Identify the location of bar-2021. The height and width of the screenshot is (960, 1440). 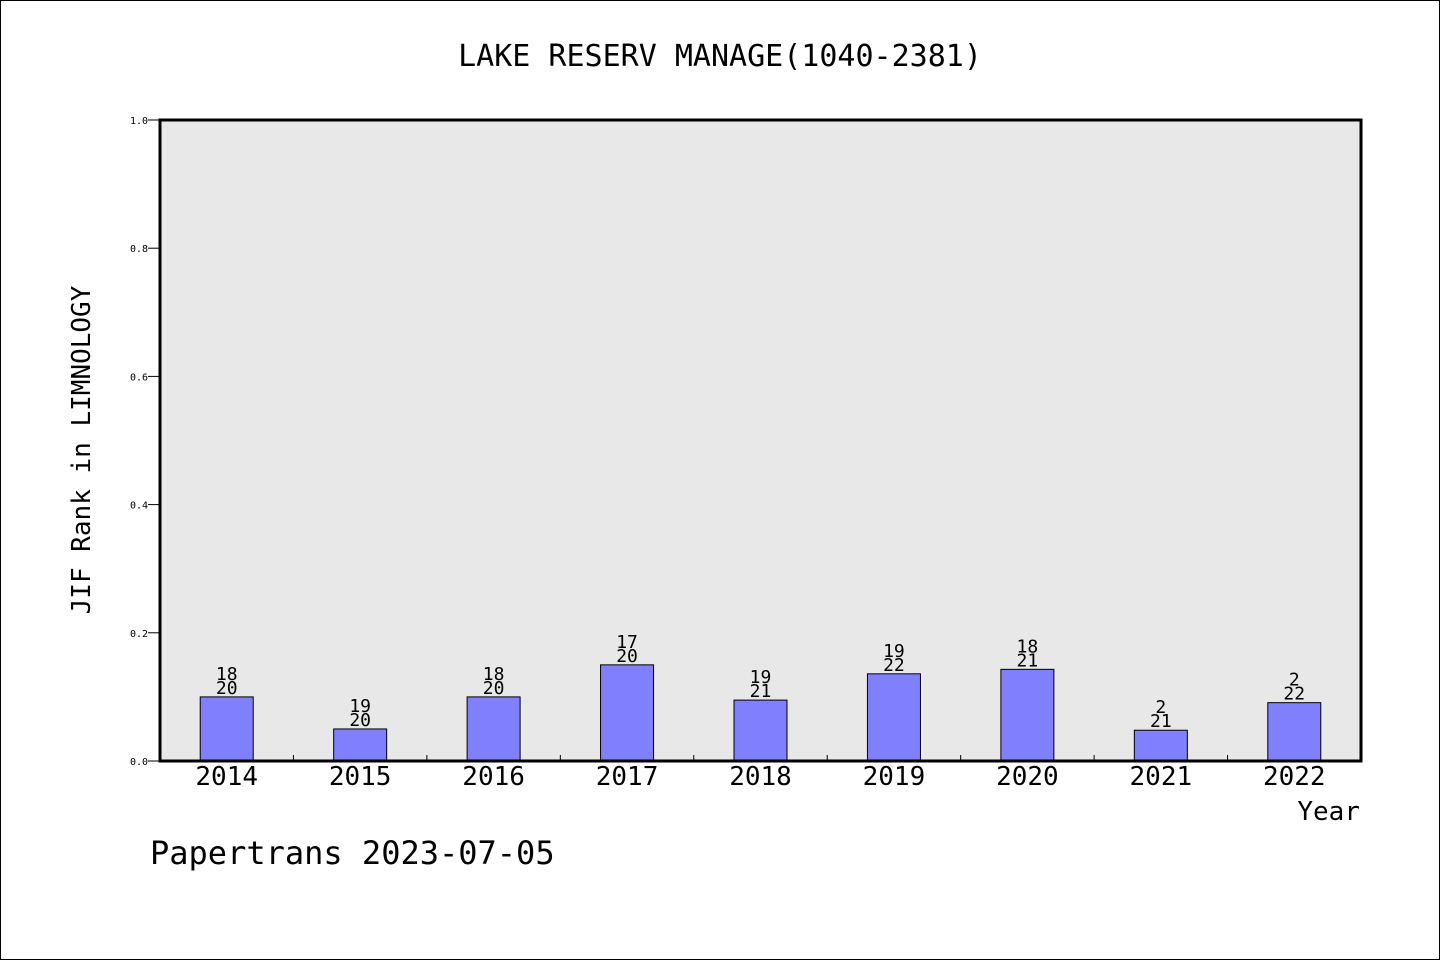
(1160, 745).